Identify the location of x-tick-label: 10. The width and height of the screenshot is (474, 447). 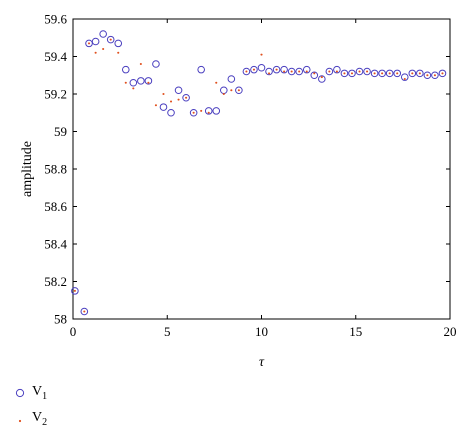
(261, 331).